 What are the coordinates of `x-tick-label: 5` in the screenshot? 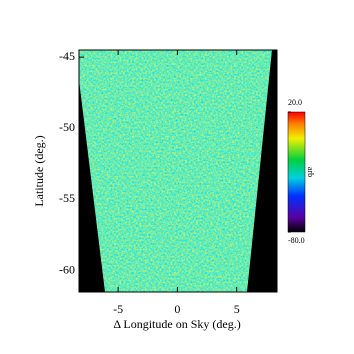 It's located at (237, 309).